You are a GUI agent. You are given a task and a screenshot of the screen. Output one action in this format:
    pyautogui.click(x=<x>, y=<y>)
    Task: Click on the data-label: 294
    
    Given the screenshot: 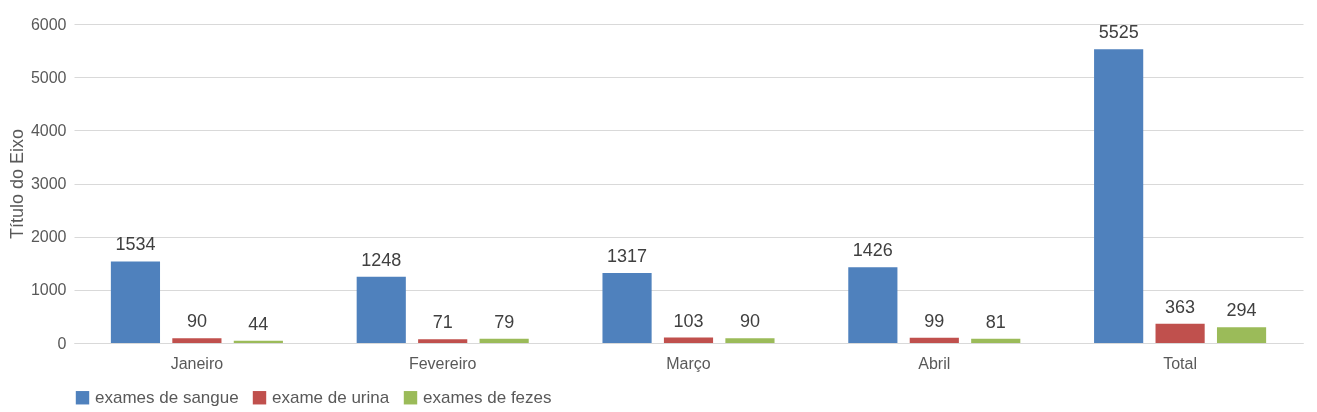 What is the action you would take?
    pyautogui.click(x=1241, y=310)
    